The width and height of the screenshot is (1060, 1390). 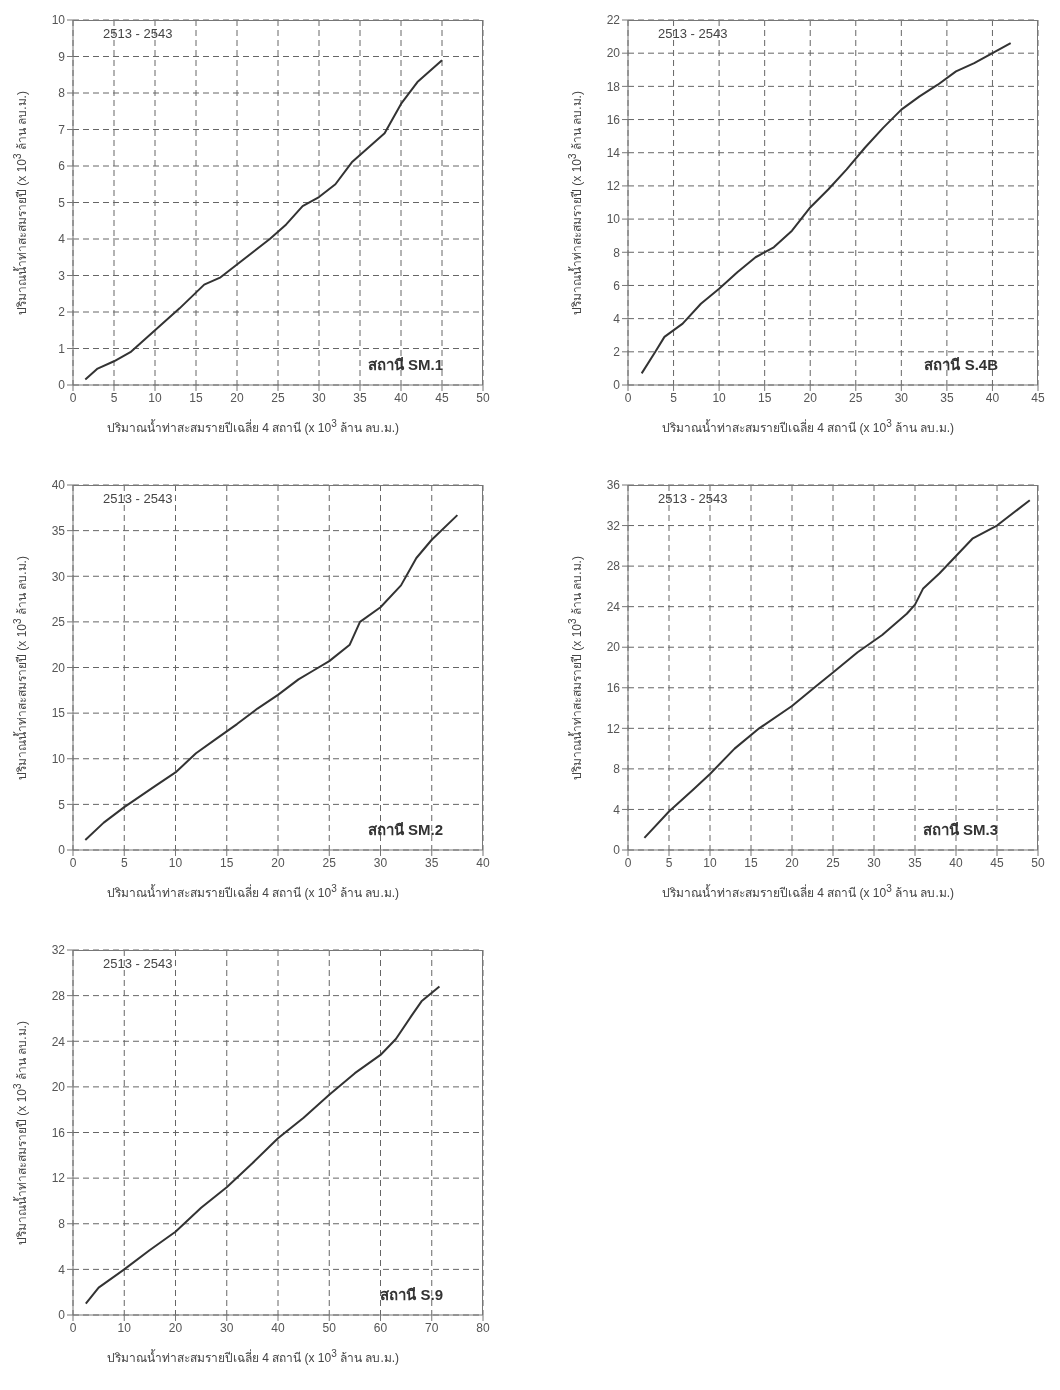 I want to click on annotation: สถานี SM.1, so click(x=405, y=365).